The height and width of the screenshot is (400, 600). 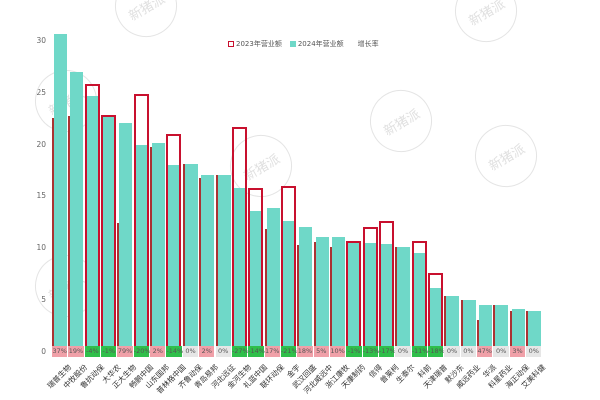 What do you see at coordinates (41, 248) in the screenshot?
I see `y-tick-label: 10` at bounding box center [41, 248].